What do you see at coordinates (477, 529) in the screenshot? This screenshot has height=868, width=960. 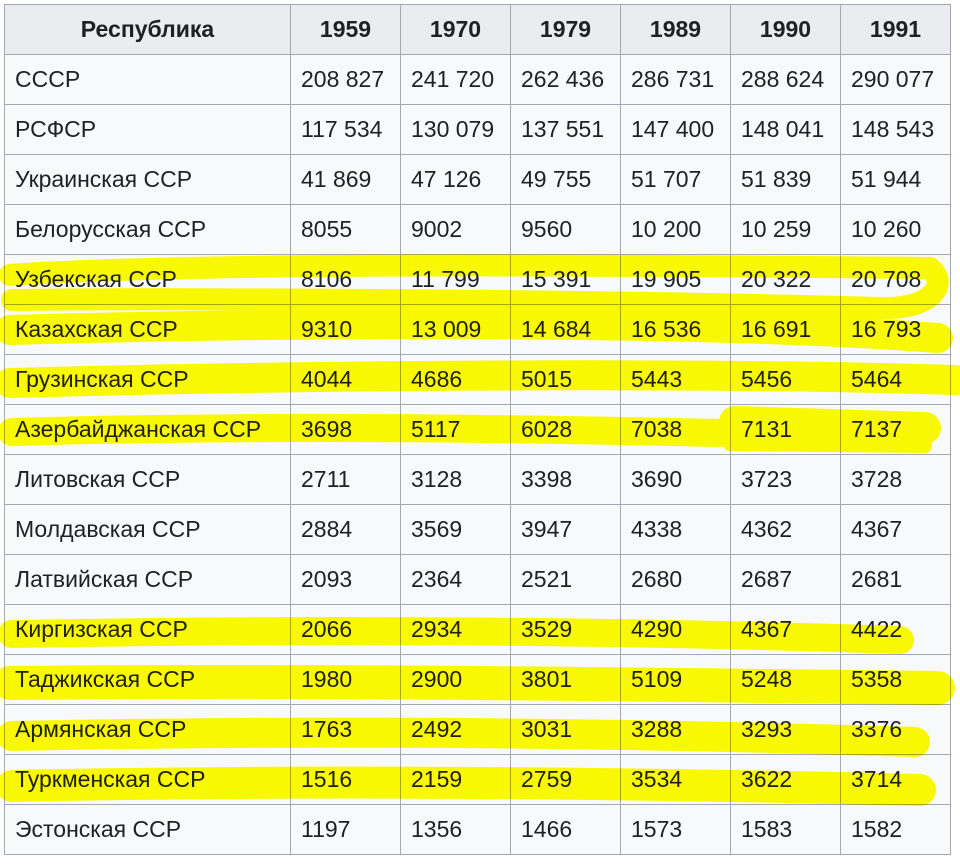 I see `table-row: Молдавская ССР 2884 3569 3947 4338 4362 4367` at bounding box center [477, 529].